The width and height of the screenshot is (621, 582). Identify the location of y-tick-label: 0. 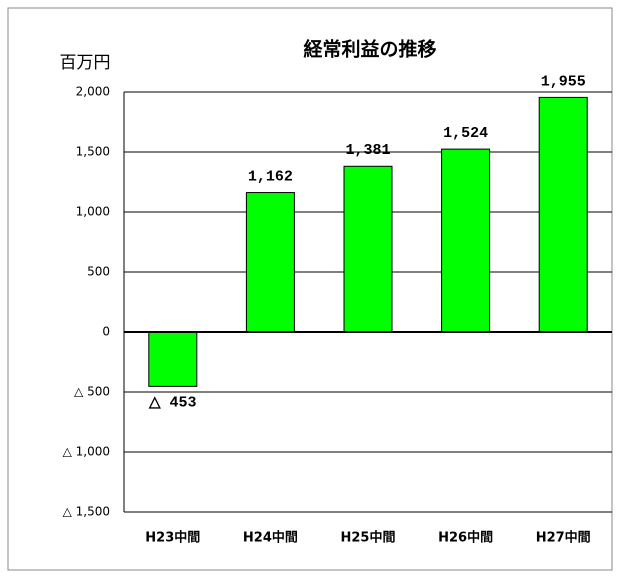
(106, 332).